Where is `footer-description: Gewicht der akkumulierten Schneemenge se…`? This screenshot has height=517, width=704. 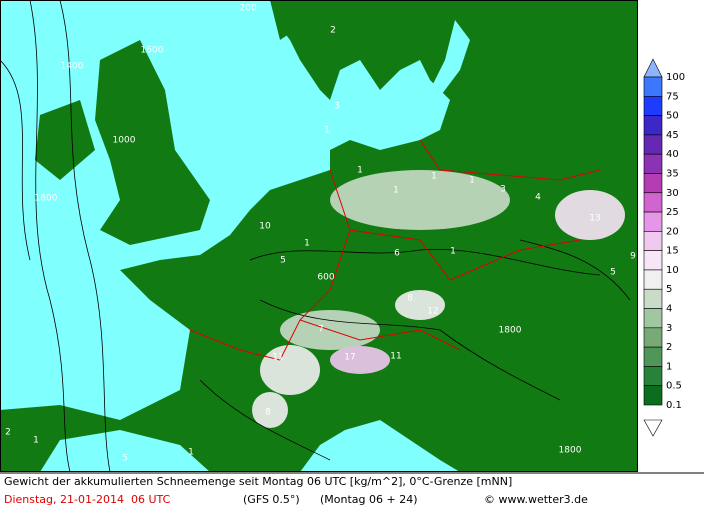
footer-description: Gewicht der akkumulierten Schneemenge se… is located at coordinates (258, 481).